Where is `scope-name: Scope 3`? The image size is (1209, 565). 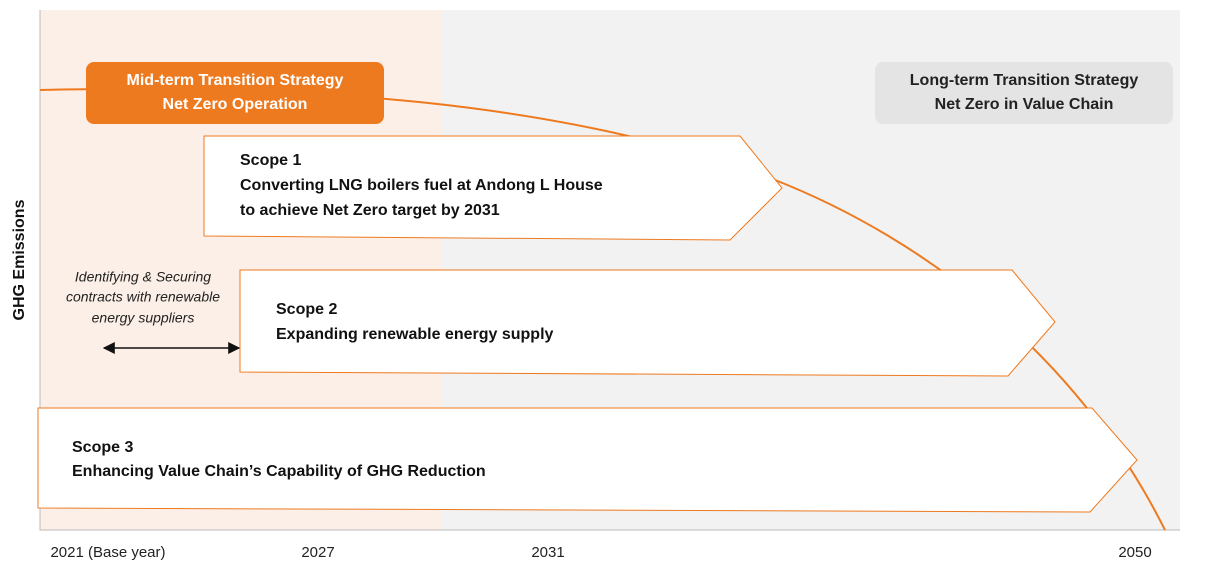 scope-name: Scope 3 is located at coordinates (102, 447).